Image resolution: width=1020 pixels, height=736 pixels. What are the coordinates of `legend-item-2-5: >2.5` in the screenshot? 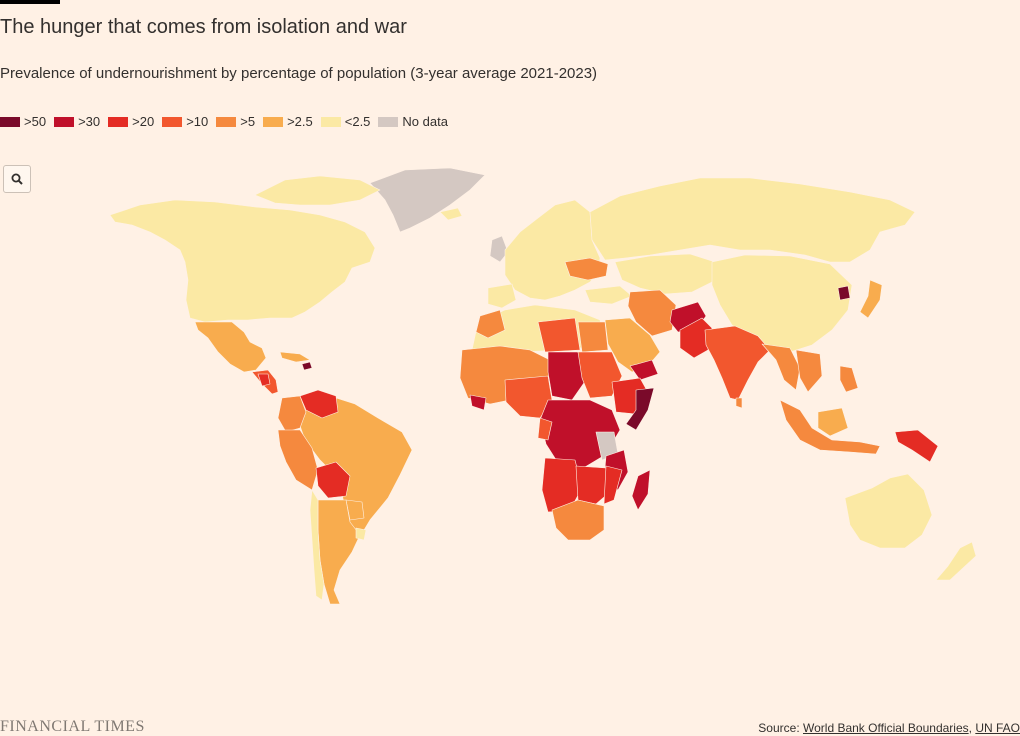 It's located at (288, 121).